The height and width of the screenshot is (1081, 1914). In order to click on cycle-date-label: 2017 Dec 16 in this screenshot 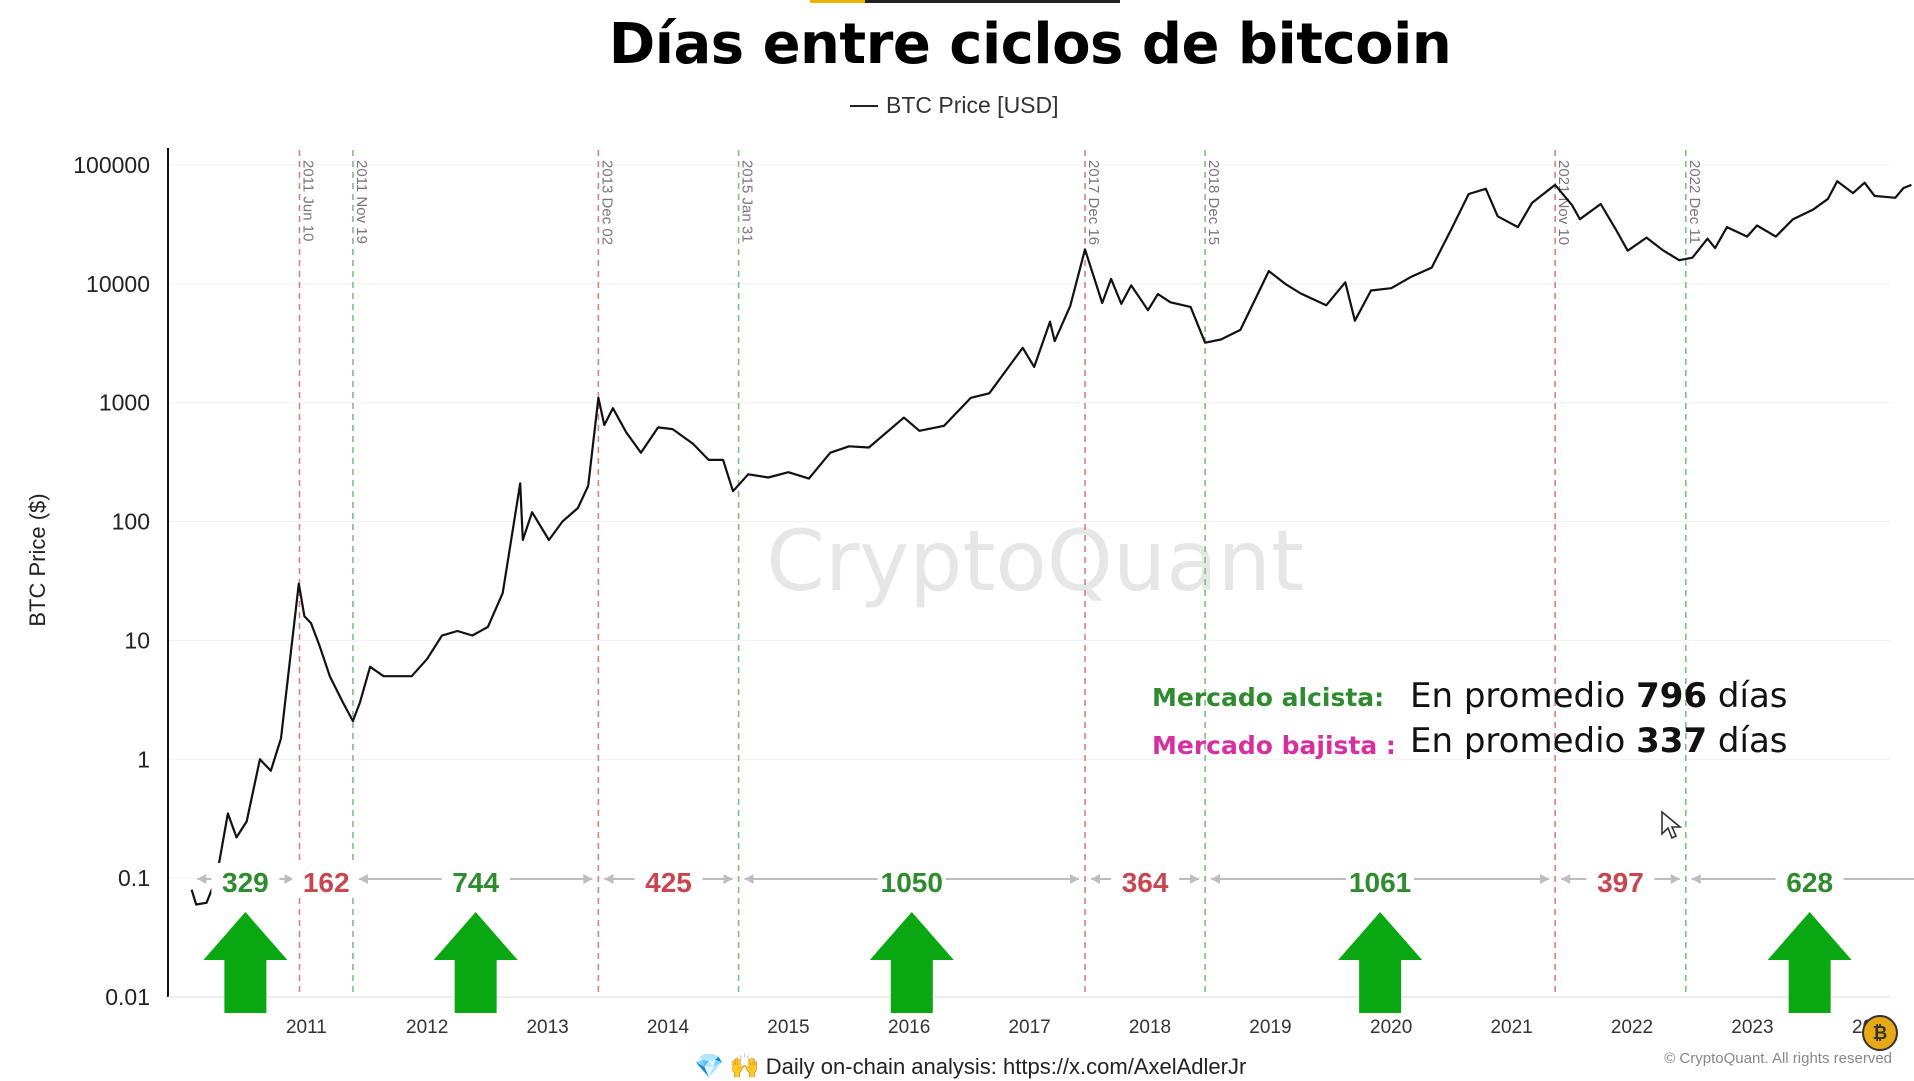, I will do `click(1093, 202)`.